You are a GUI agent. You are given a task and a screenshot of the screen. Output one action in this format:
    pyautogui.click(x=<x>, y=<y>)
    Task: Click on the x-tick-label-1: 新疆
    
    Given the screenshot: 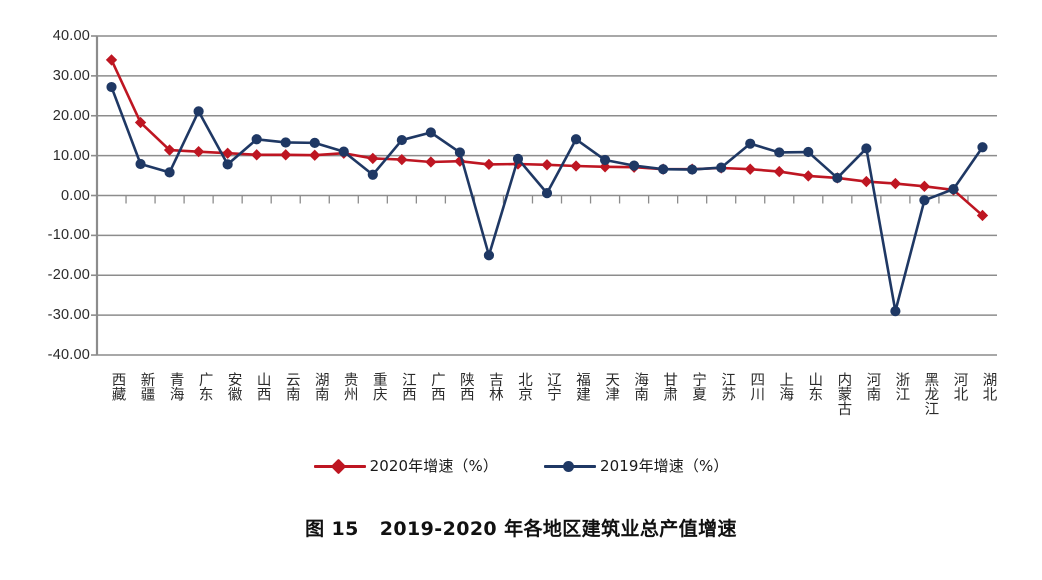 What is the action you would take?
    pyautogui.click(x=146, y=386)
    